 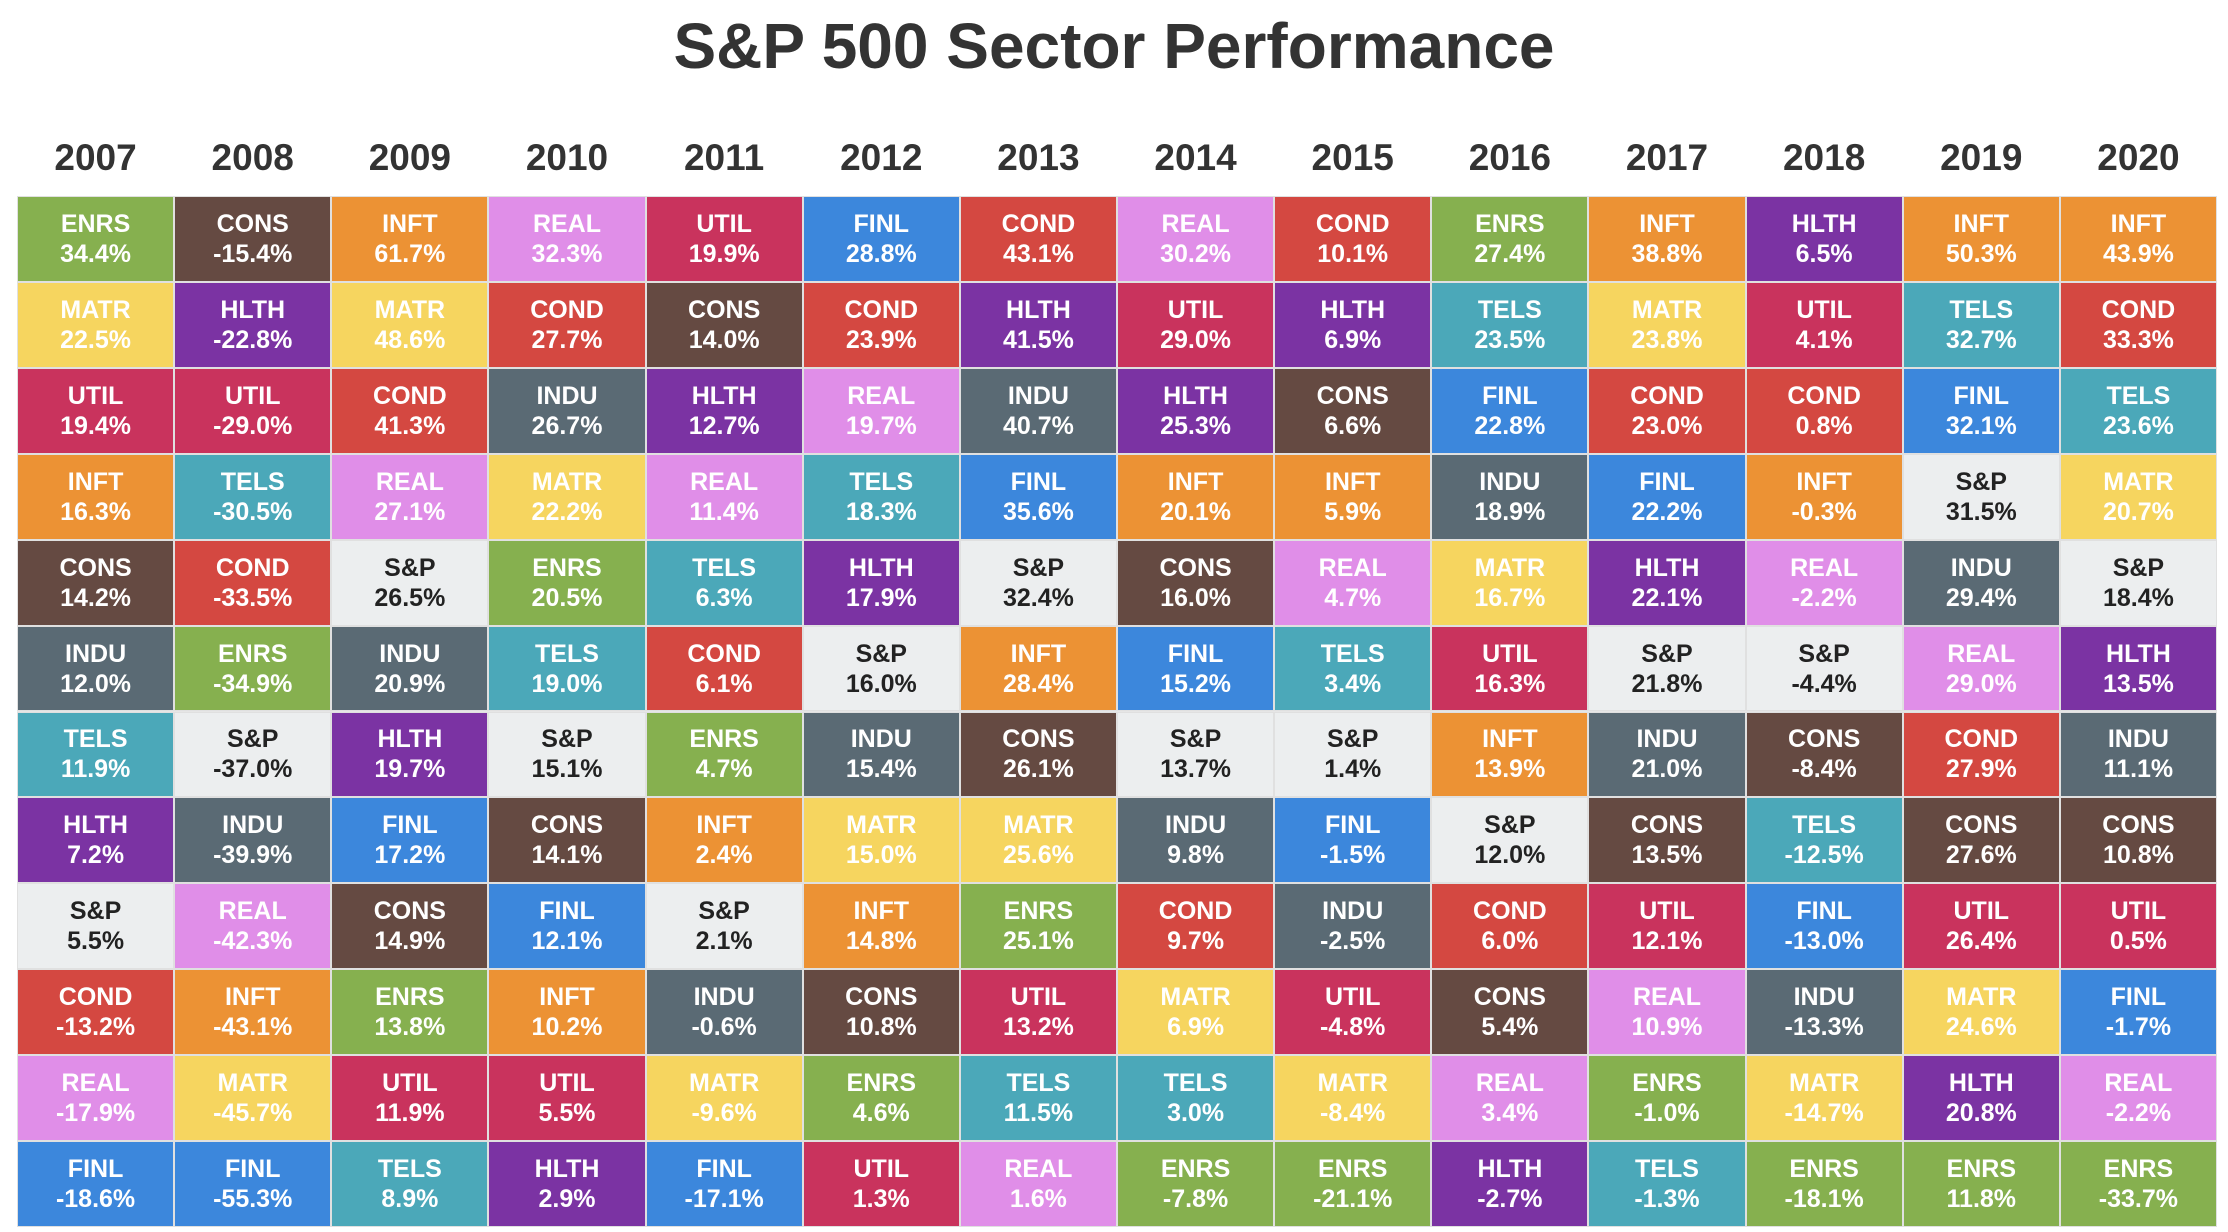 What do you see at coordinates (410, 926) in the screenshot?
I see `cell-2009-cons: CONS 14.9%` at bounding box center [410, 926].